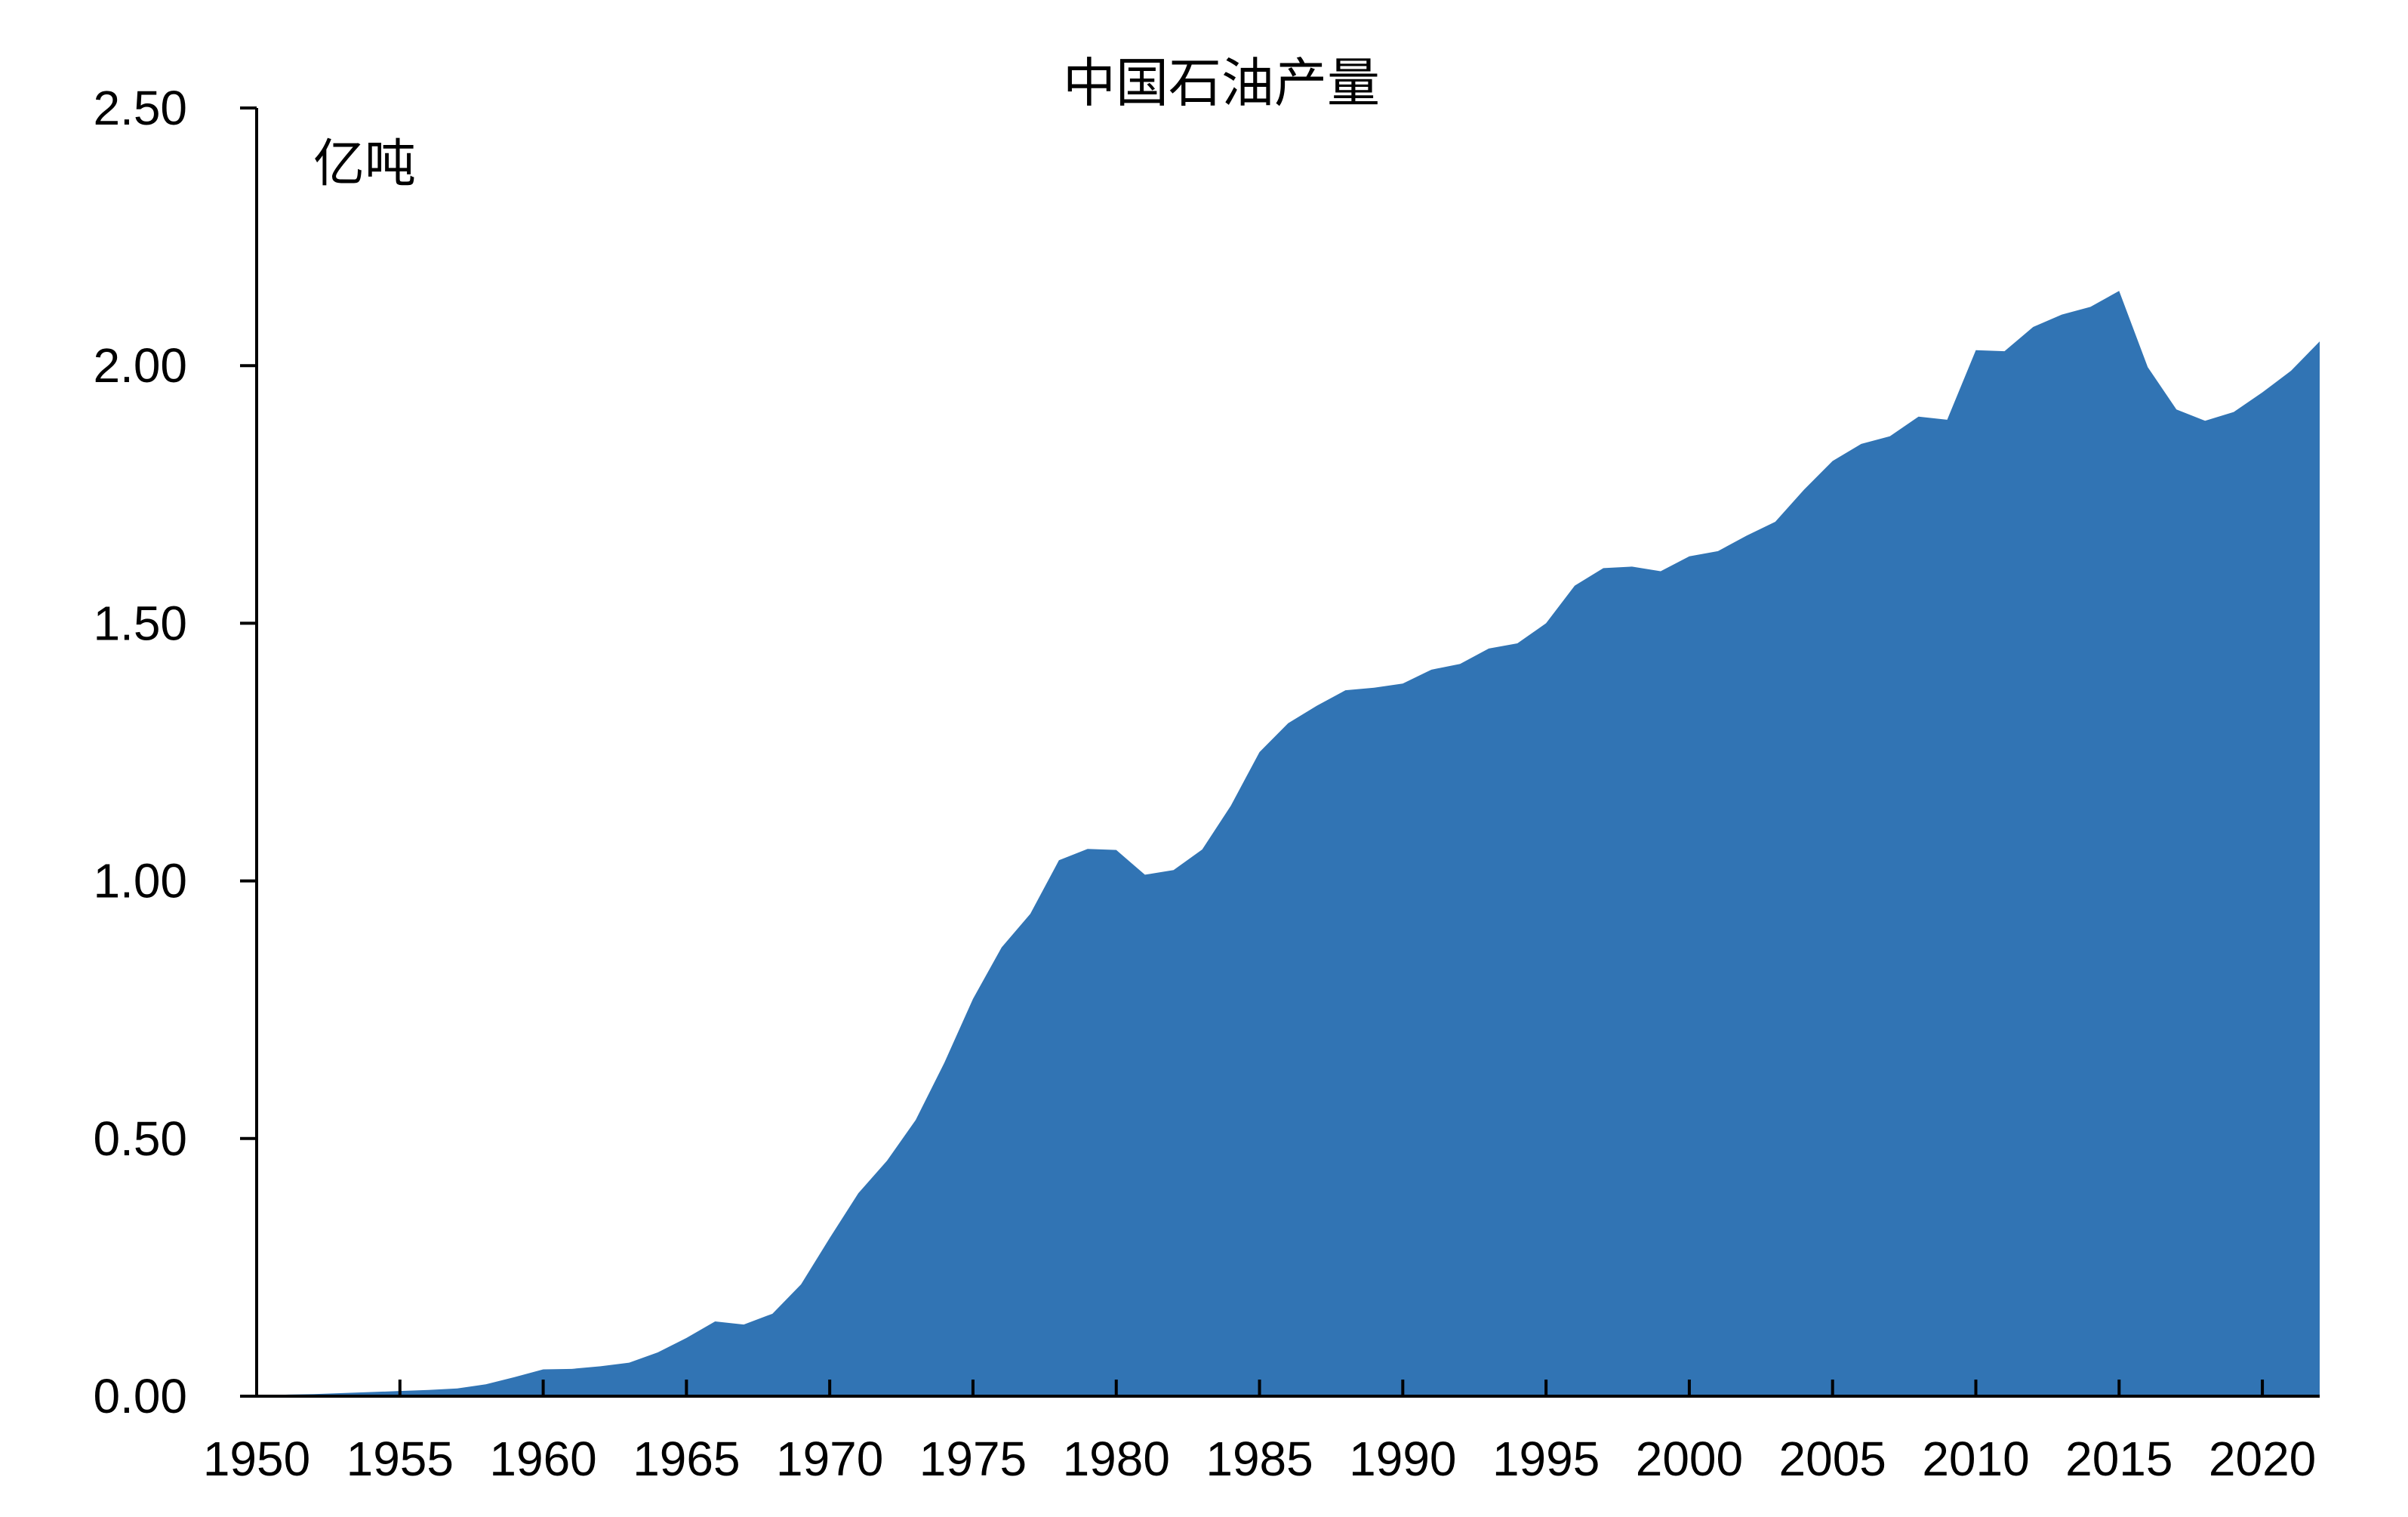  What do you see at coordinates (140, 1396) in the screenshot?
I see `y-tick-label: 0.00` at bounding box center [140, 1396].